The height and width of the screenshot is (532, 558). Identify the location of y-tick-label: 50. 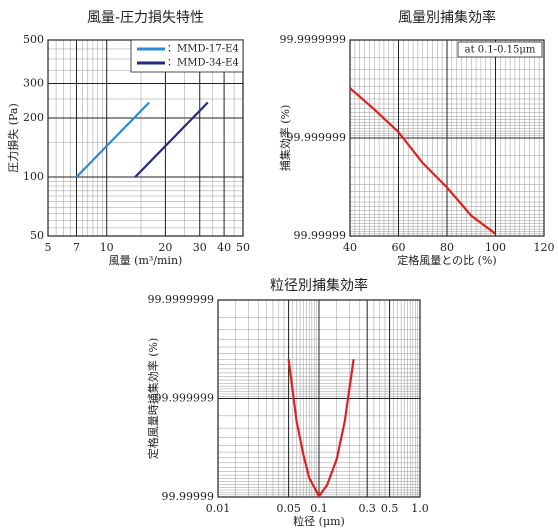
(37, 235).